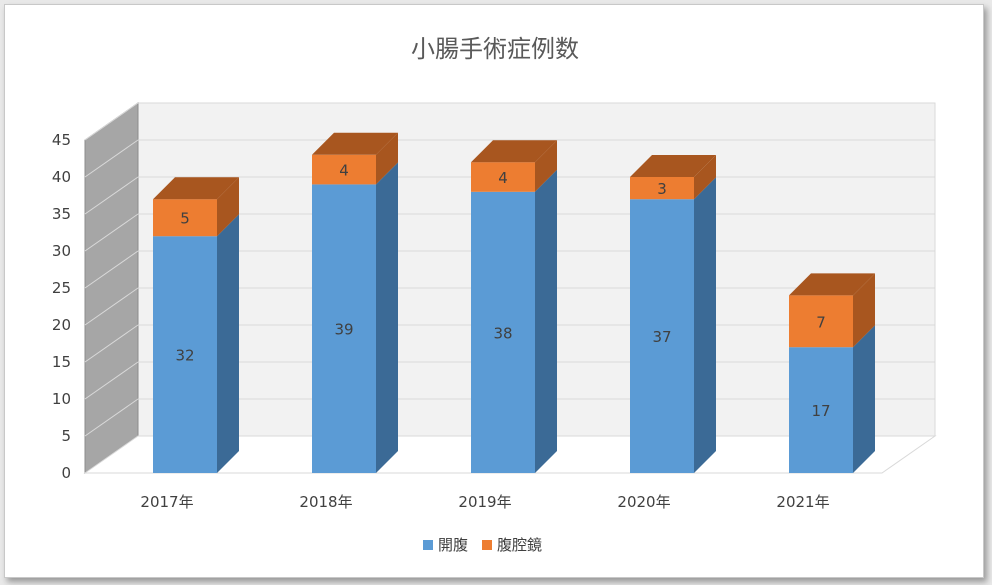 The image size is (992, 585). What do you see at coordinates (61, 362) in the screenshot?
I see `y-tick-label: 15` at bounding box center [61, 362].